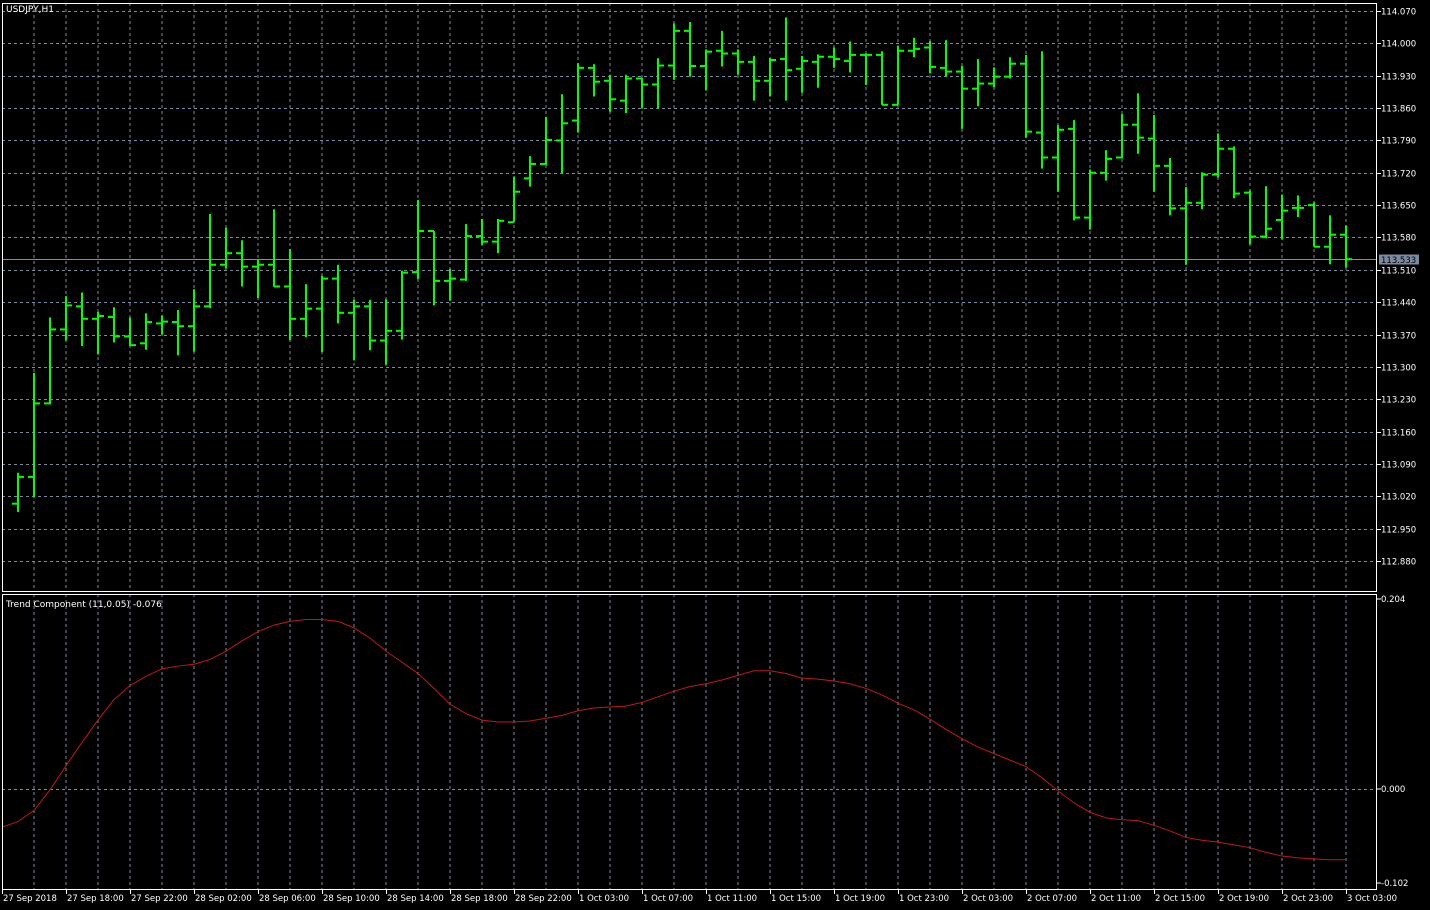 Image resolution: width=1430 pixels, height=910 pixels. I want to click on price-axis-label: 112.880, so click(1398, 563).